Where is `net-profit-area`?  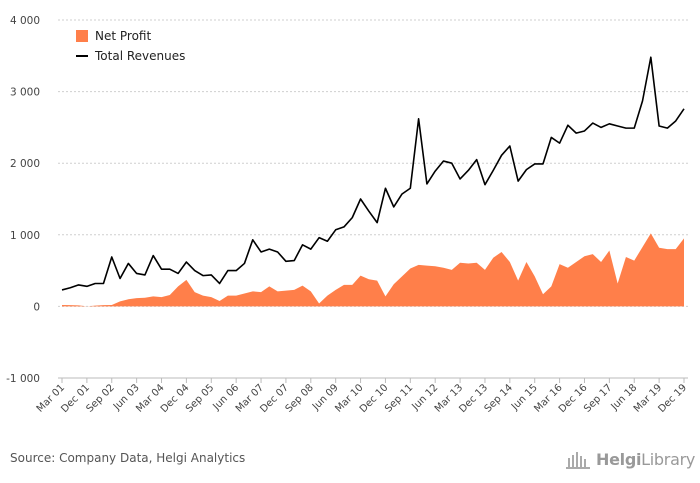 net-profit-area is located at coordinates (373, 270).